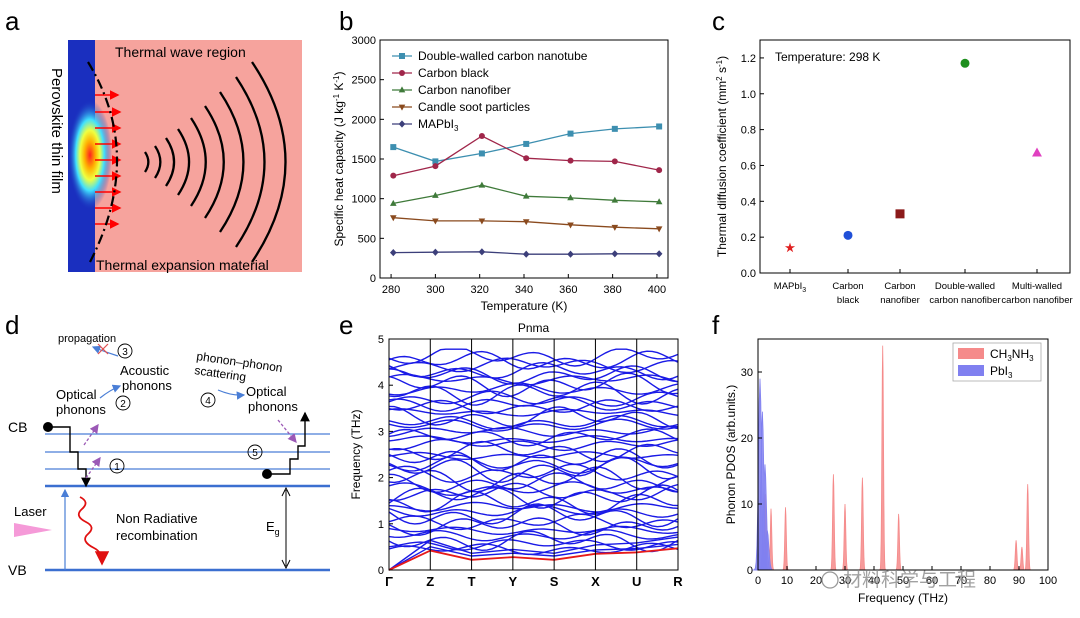 The width and height of the screenshot is (1080, 618). Describe the element at coordinates (336, 79) in the screenshot. I see `y-axis-label-part: -1` at that location.